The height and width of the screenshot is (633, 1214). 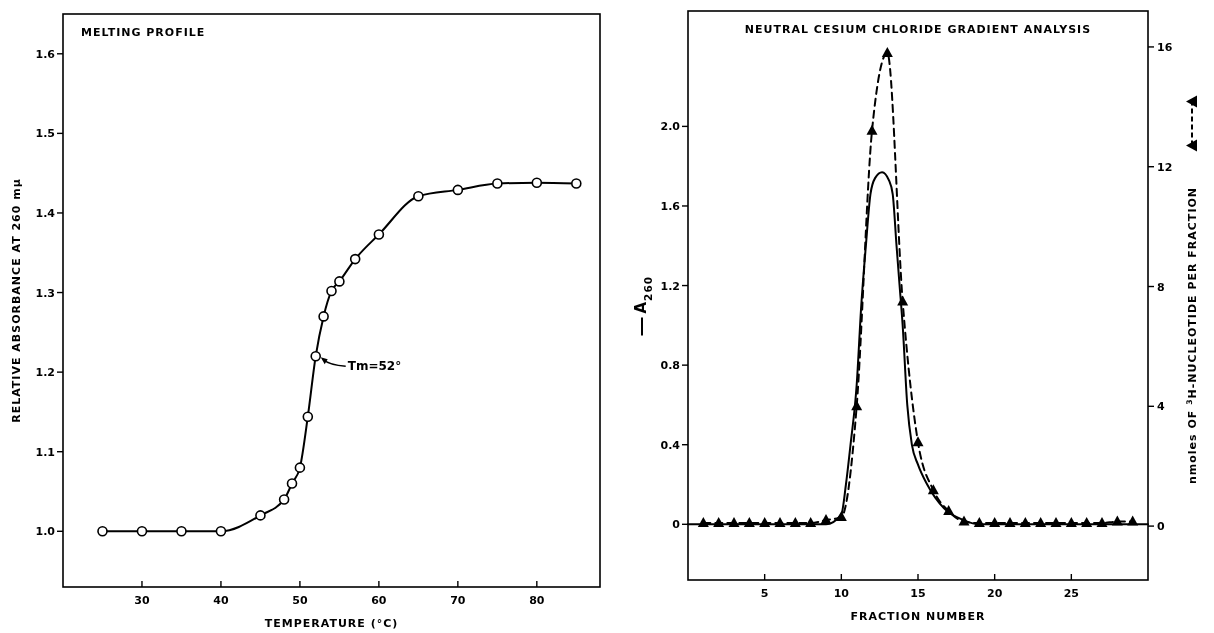 What do you see at coordinates (45, 532) in the screenshot?
I see `y-tick-label: 1.0` at bounding box center [45, 532].